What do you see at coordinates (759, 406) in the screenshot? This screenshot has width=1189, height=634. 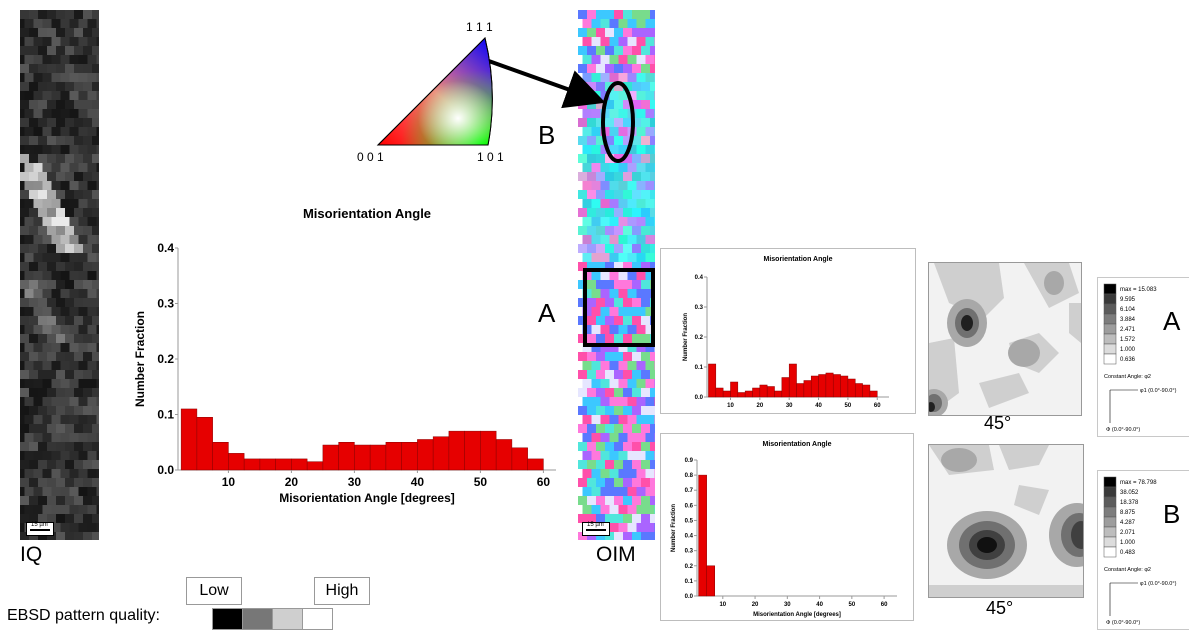 I see `x-tick-label: 20` at bounding box center [759, 406].